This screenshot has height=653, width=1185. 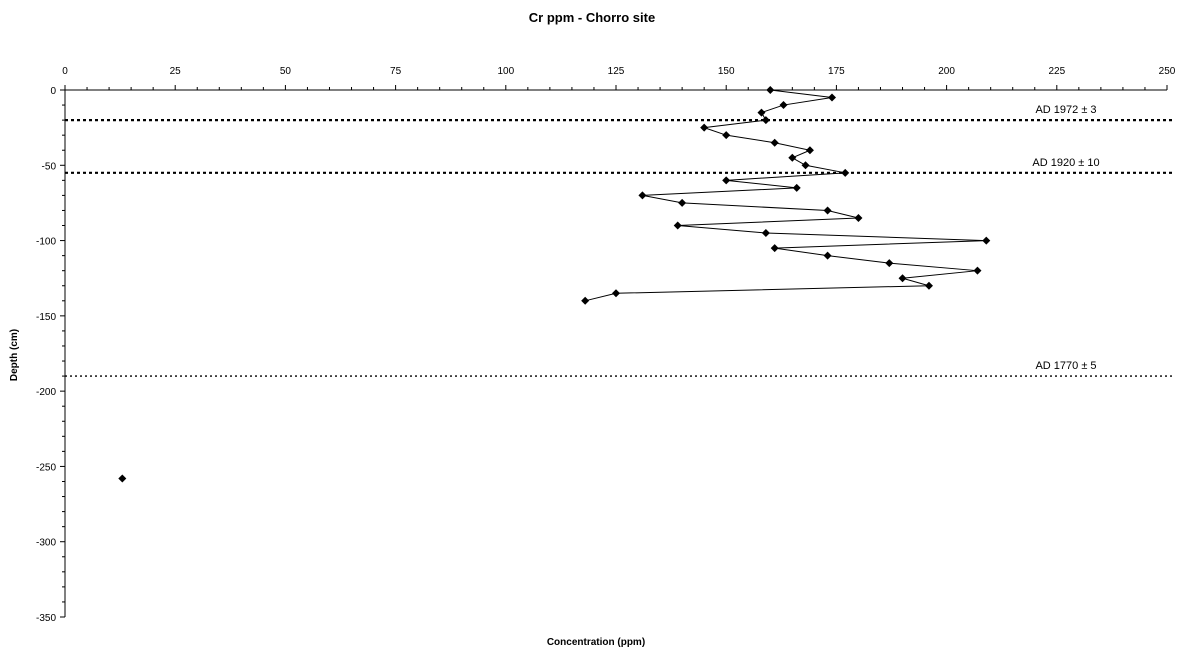 What do you see at coordinates (836, 71) in the screenshot?
I see `x-tick-label: 175` at bounding box center [836, 71].